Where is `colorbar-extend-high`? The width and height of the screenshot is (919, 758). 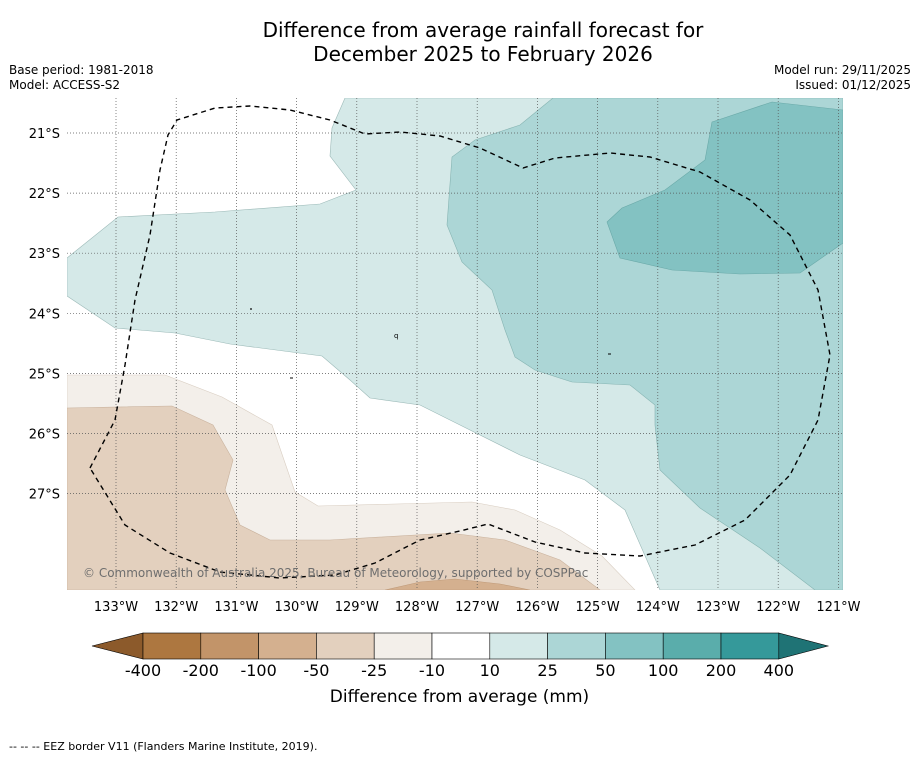
colorbar-extend-high is located at coordinates (804, 646).